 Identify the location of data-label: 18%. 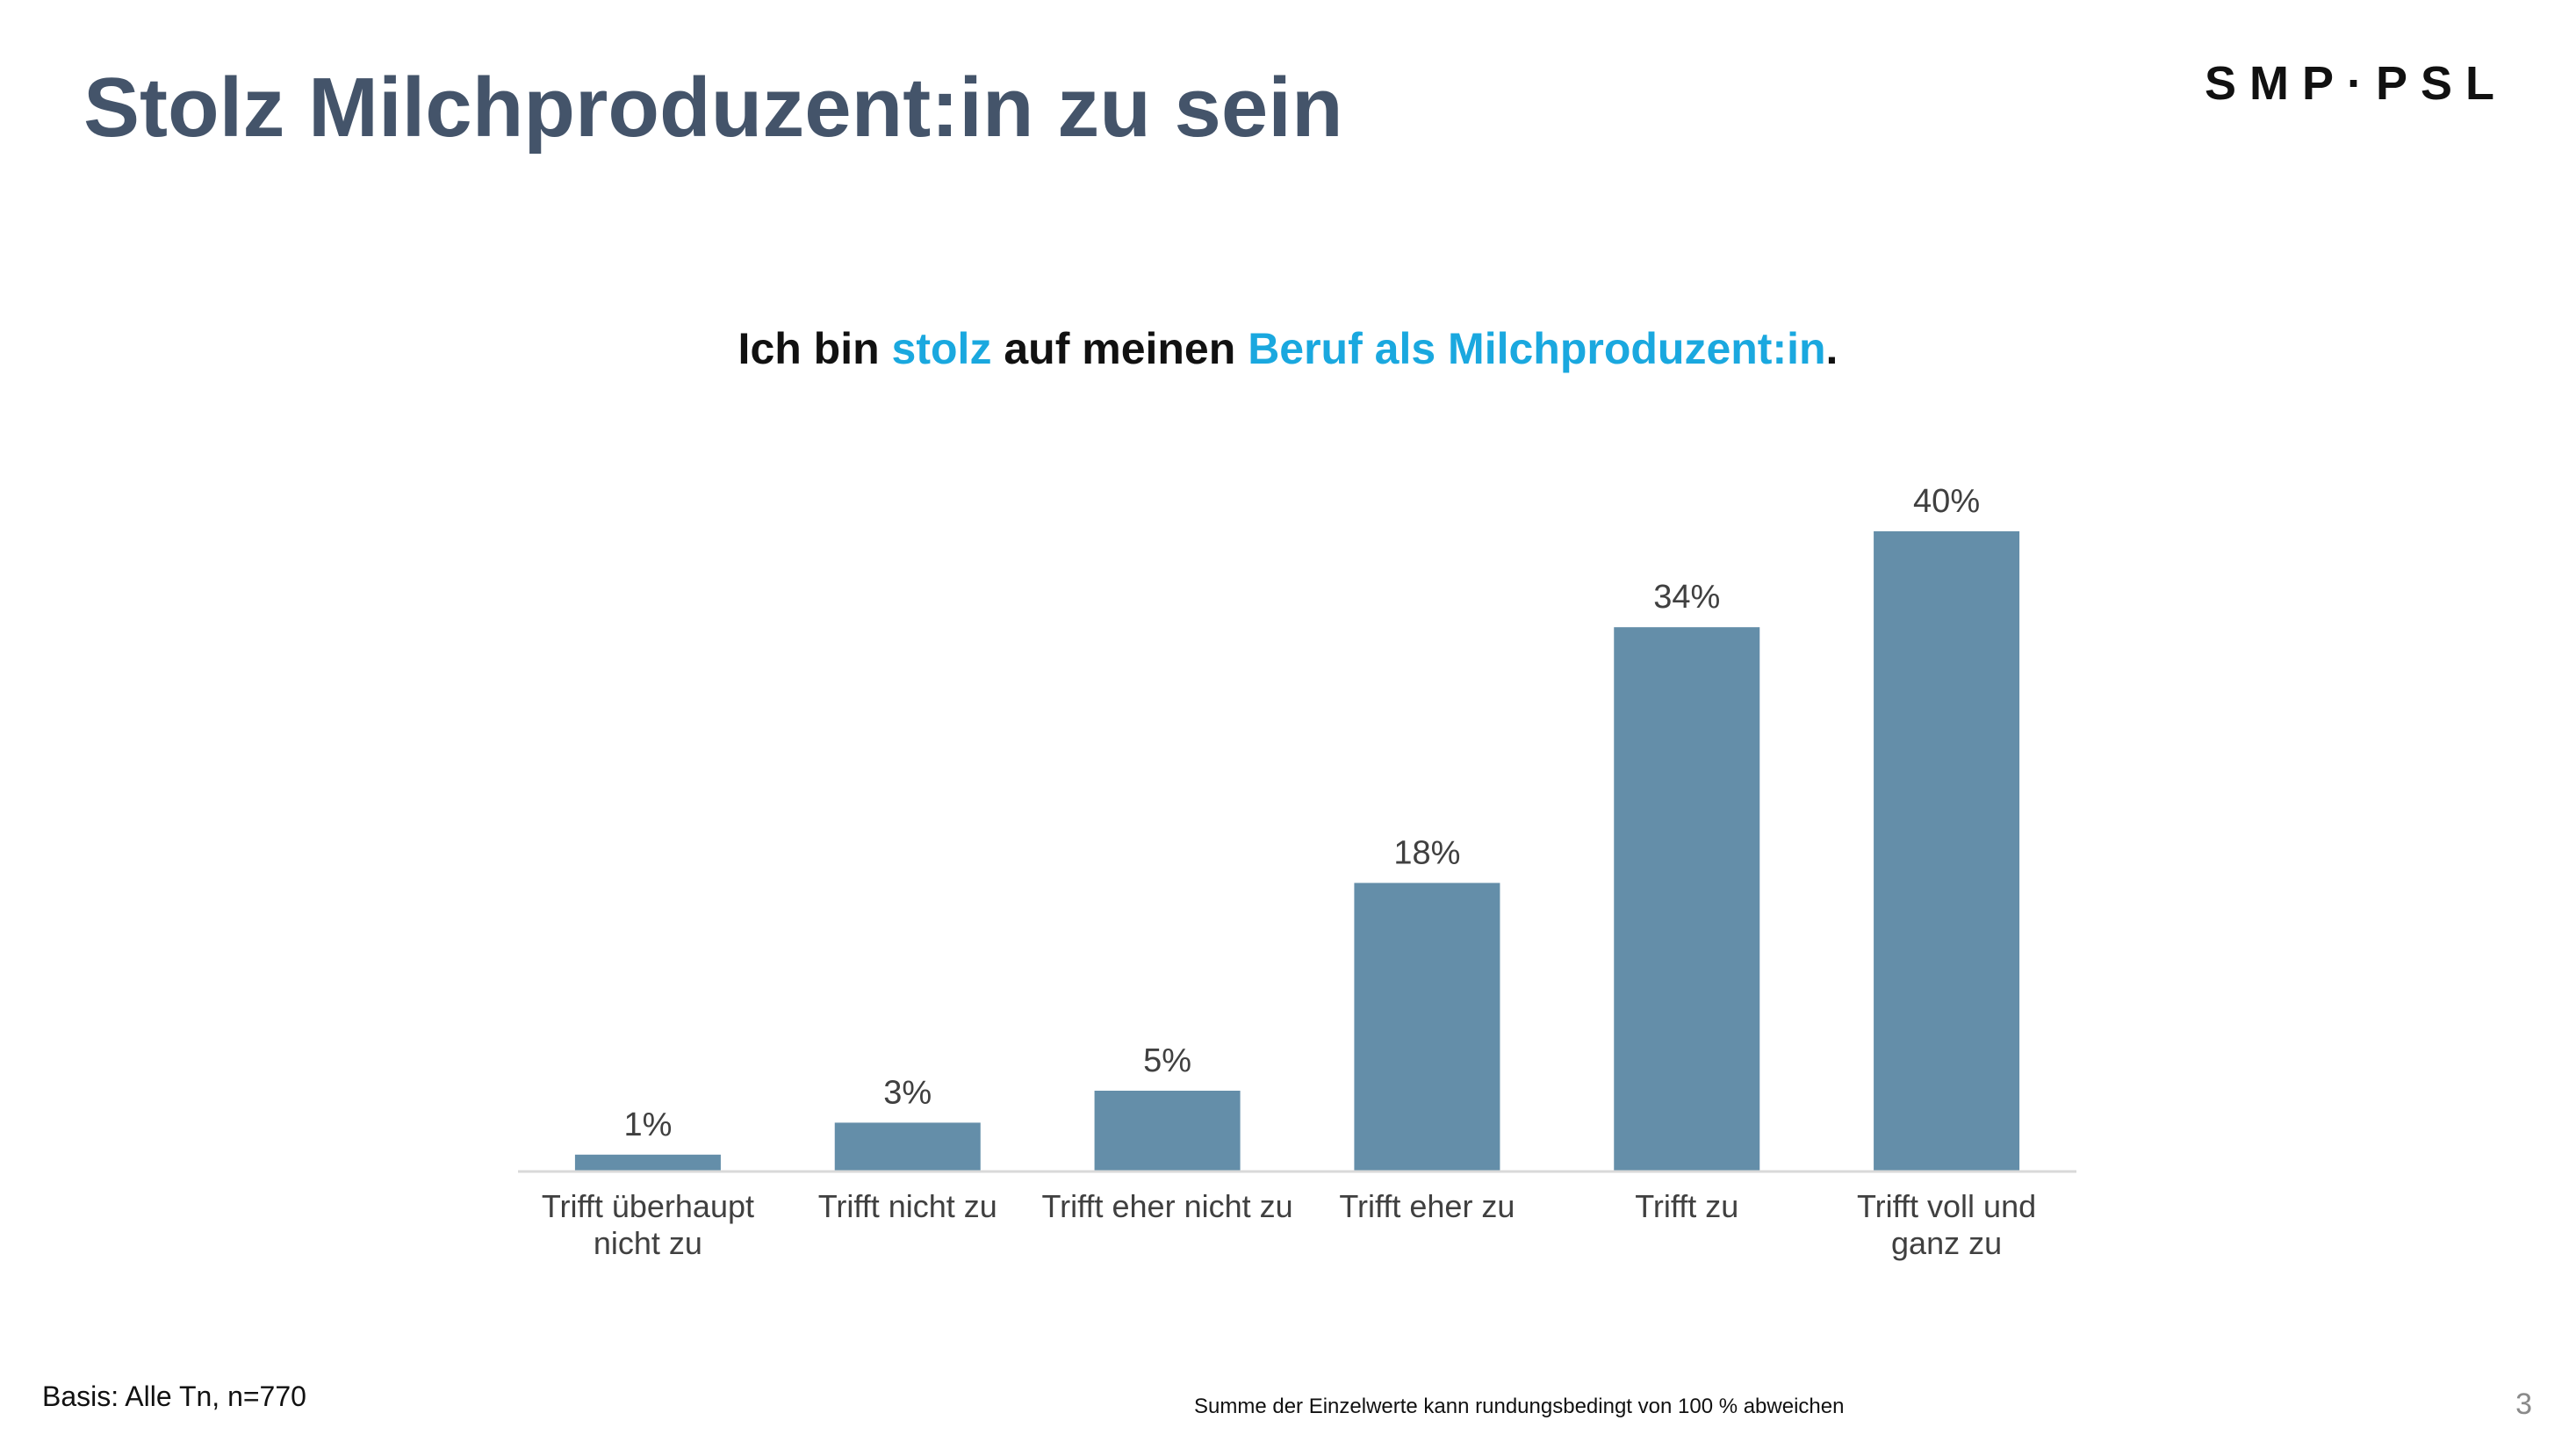
(1426, 853).